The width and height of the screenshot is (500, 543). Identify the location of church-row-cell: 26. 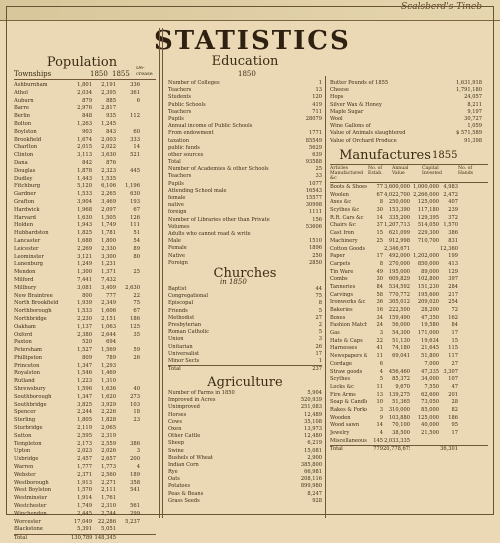
(318, 346).